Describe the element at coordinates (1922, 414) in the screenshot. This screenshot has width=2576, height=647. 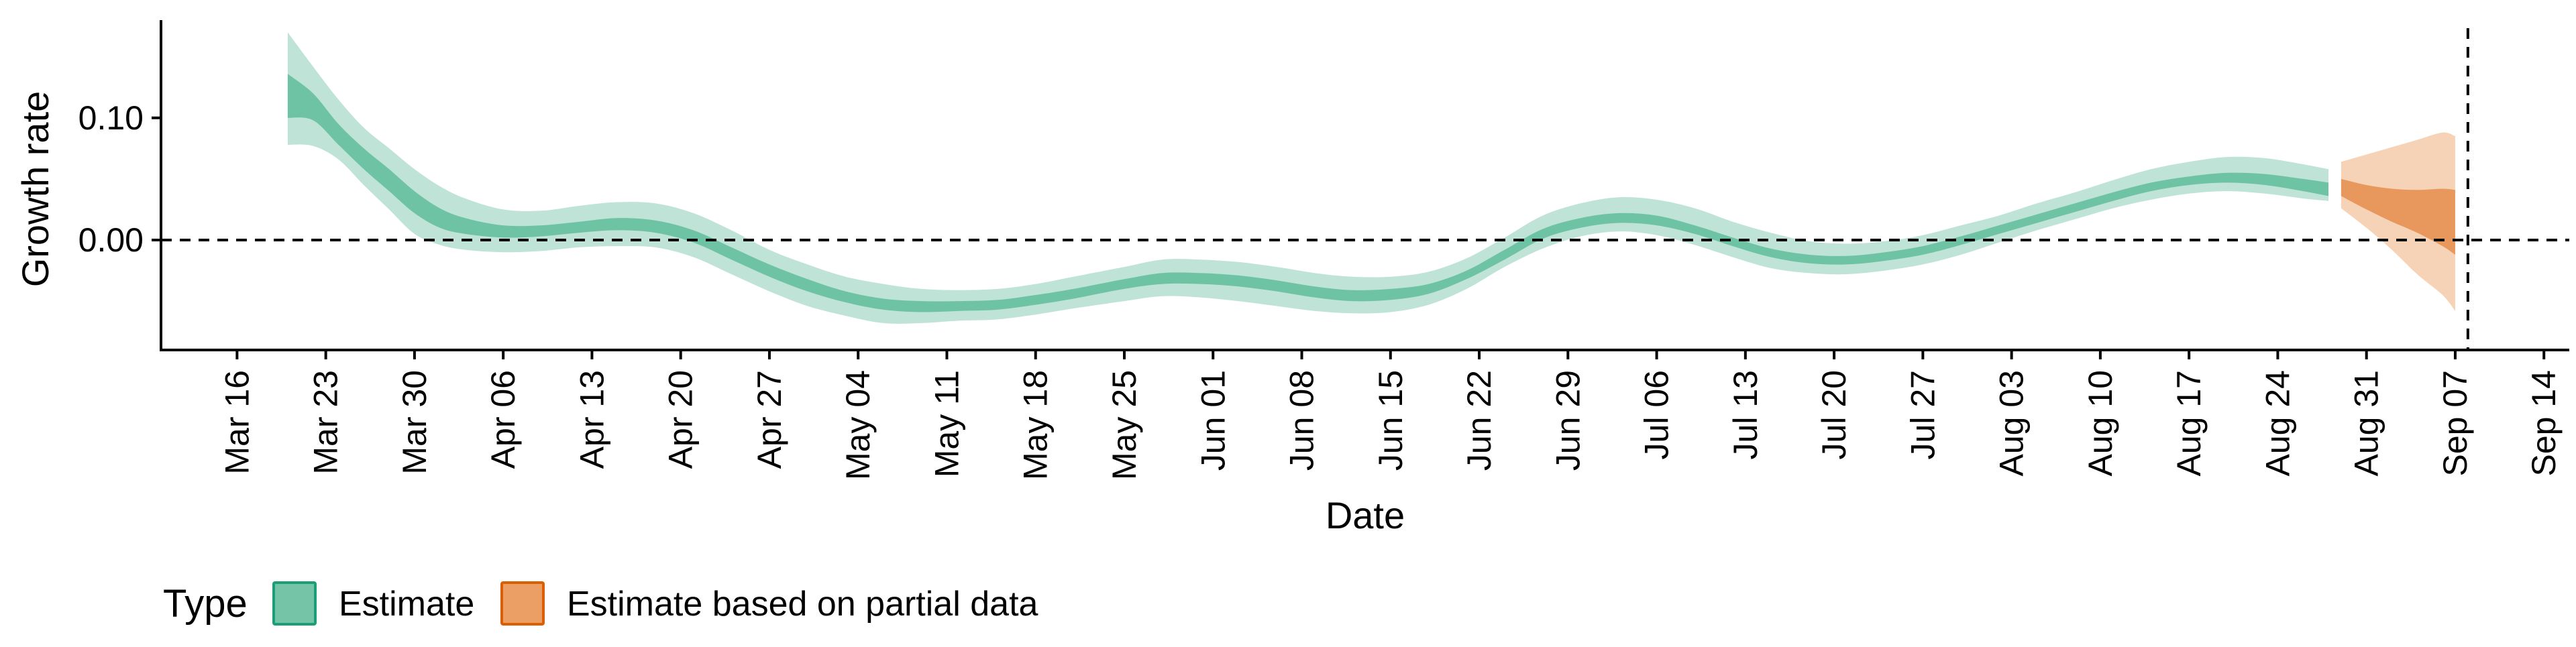
I see `x-tick-label: Jul 27` at that location.